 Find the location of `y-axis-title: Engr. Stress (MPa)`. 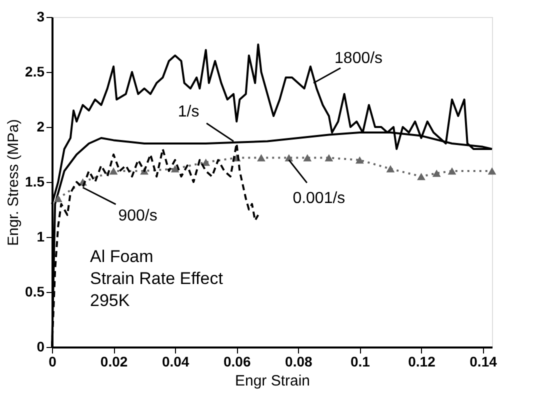

y-axis-title: Engr. Stress (MPa) is located at coordinates (13, 182).